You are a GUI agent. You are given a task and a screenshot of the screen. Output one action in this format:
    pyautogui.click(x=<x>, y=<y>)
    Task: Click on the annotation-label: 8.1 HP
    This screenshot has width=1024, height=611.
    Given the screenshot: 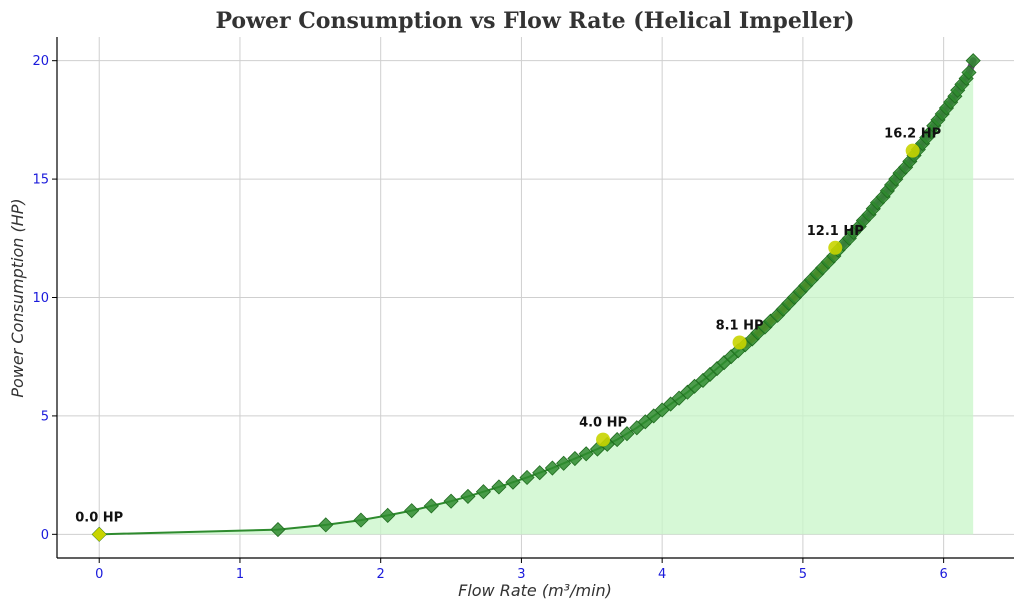 What is the action you would take?
    pyautogui.click(x=740, y=325)
    